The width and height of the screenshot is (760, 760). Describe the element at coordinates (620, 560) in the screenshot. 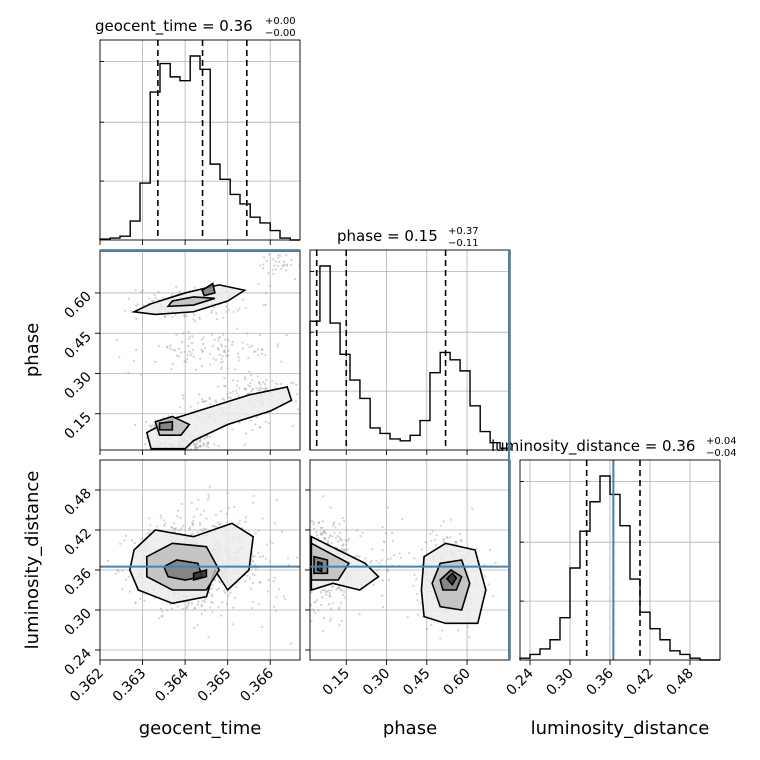

I see `hist-luminosity-distance-frame` at that location.